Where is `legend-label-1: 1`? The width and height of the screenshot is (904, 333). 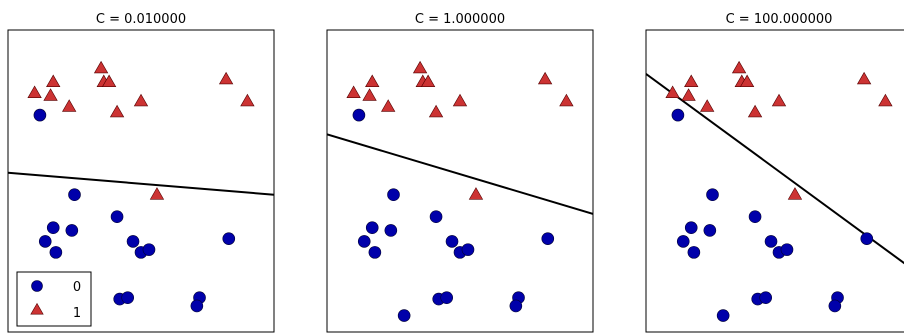 legend-label-1: 1 is located at coordinates (77, 313).